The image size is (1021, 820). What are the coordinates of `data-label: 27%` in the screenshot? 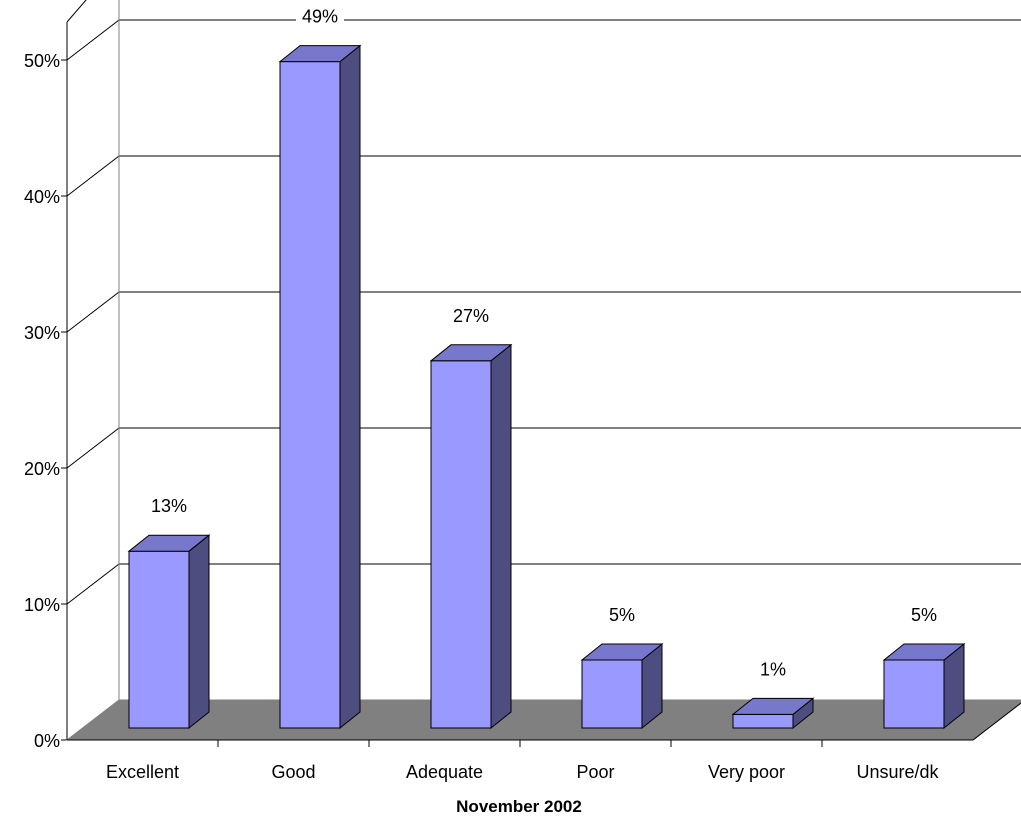 It's located at (471, 316).